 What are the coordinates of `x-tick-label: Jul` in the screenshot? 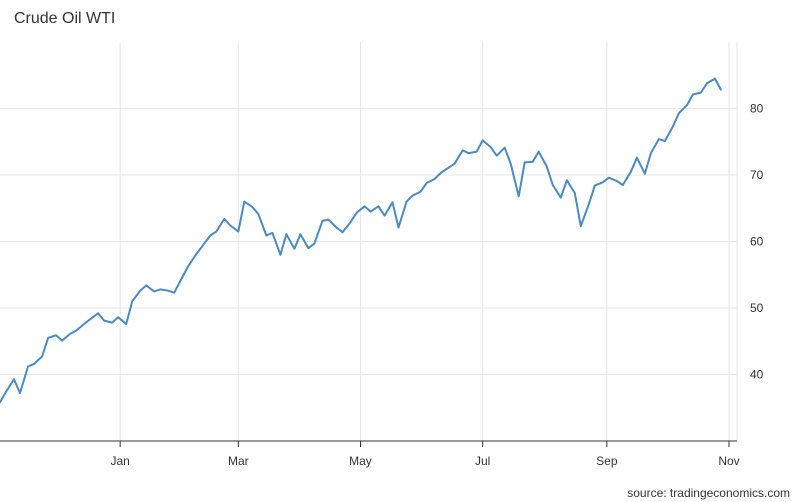 It's located at (482, 461).